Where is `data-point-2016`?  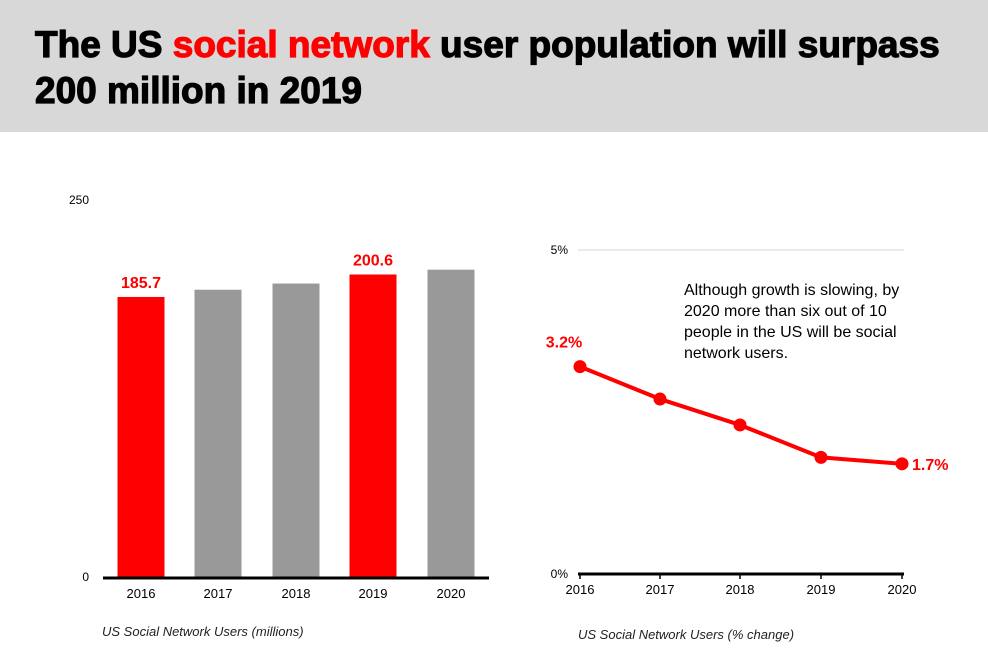 data-point-2016 is located at coordinates (580, 367).